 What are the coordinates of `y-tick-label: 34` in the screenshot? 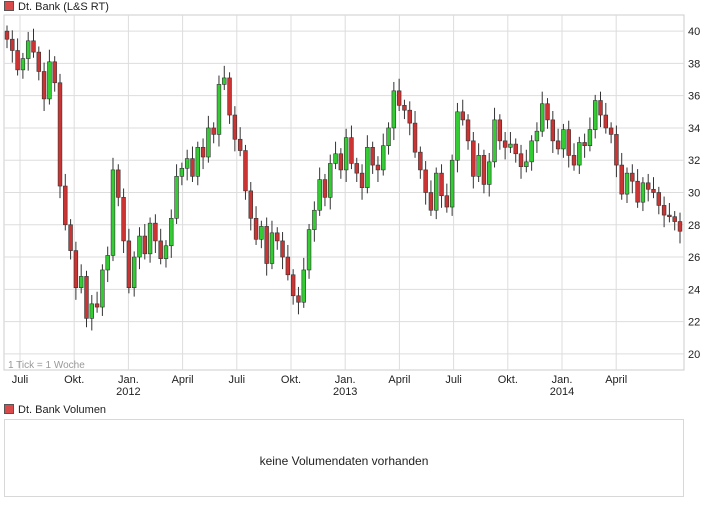 It's located at (694, 129).